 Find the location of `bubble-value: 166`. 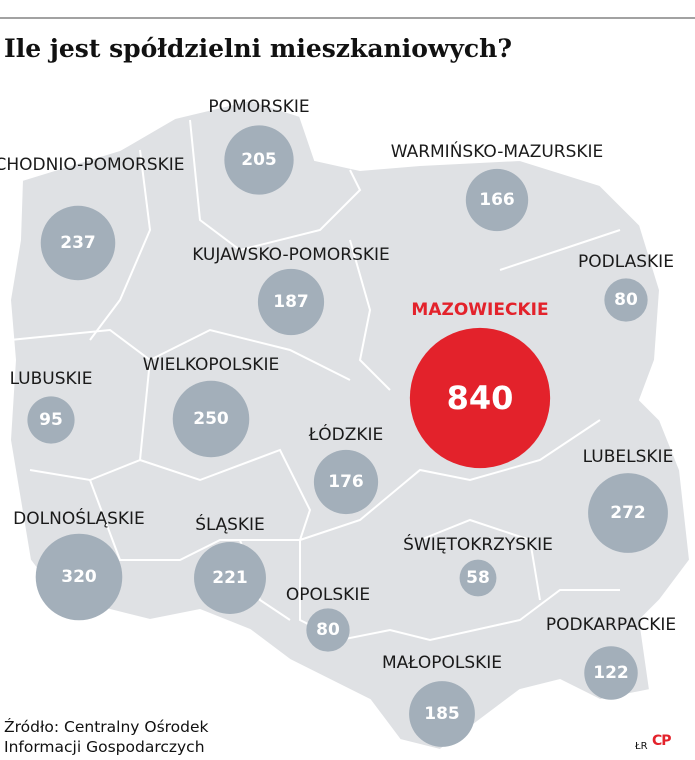

bubble-value: 166 is located at coordinates (497, 200).